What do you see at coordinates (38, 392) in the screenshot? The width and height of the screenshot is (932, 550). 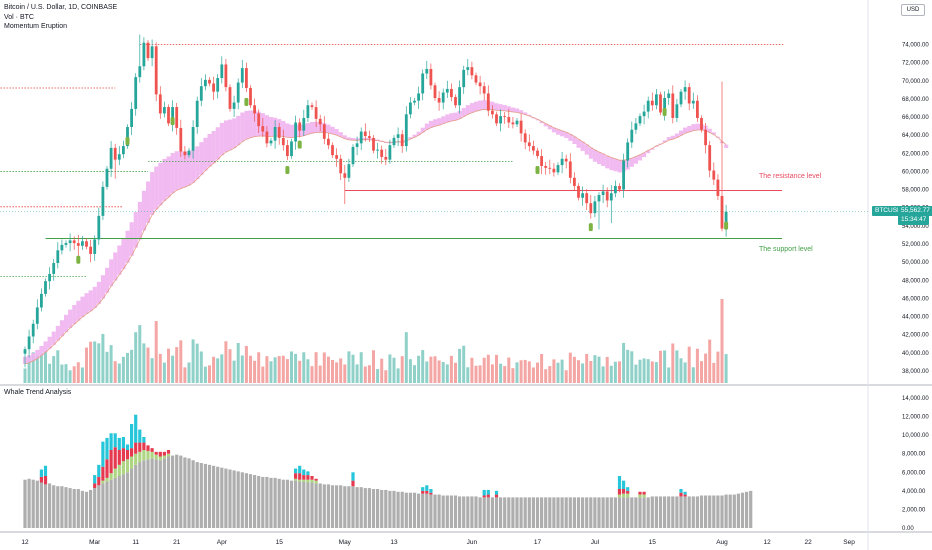 I see `whale-pane-title: Whale Trend Analysis` at bounding box center [38, 392].